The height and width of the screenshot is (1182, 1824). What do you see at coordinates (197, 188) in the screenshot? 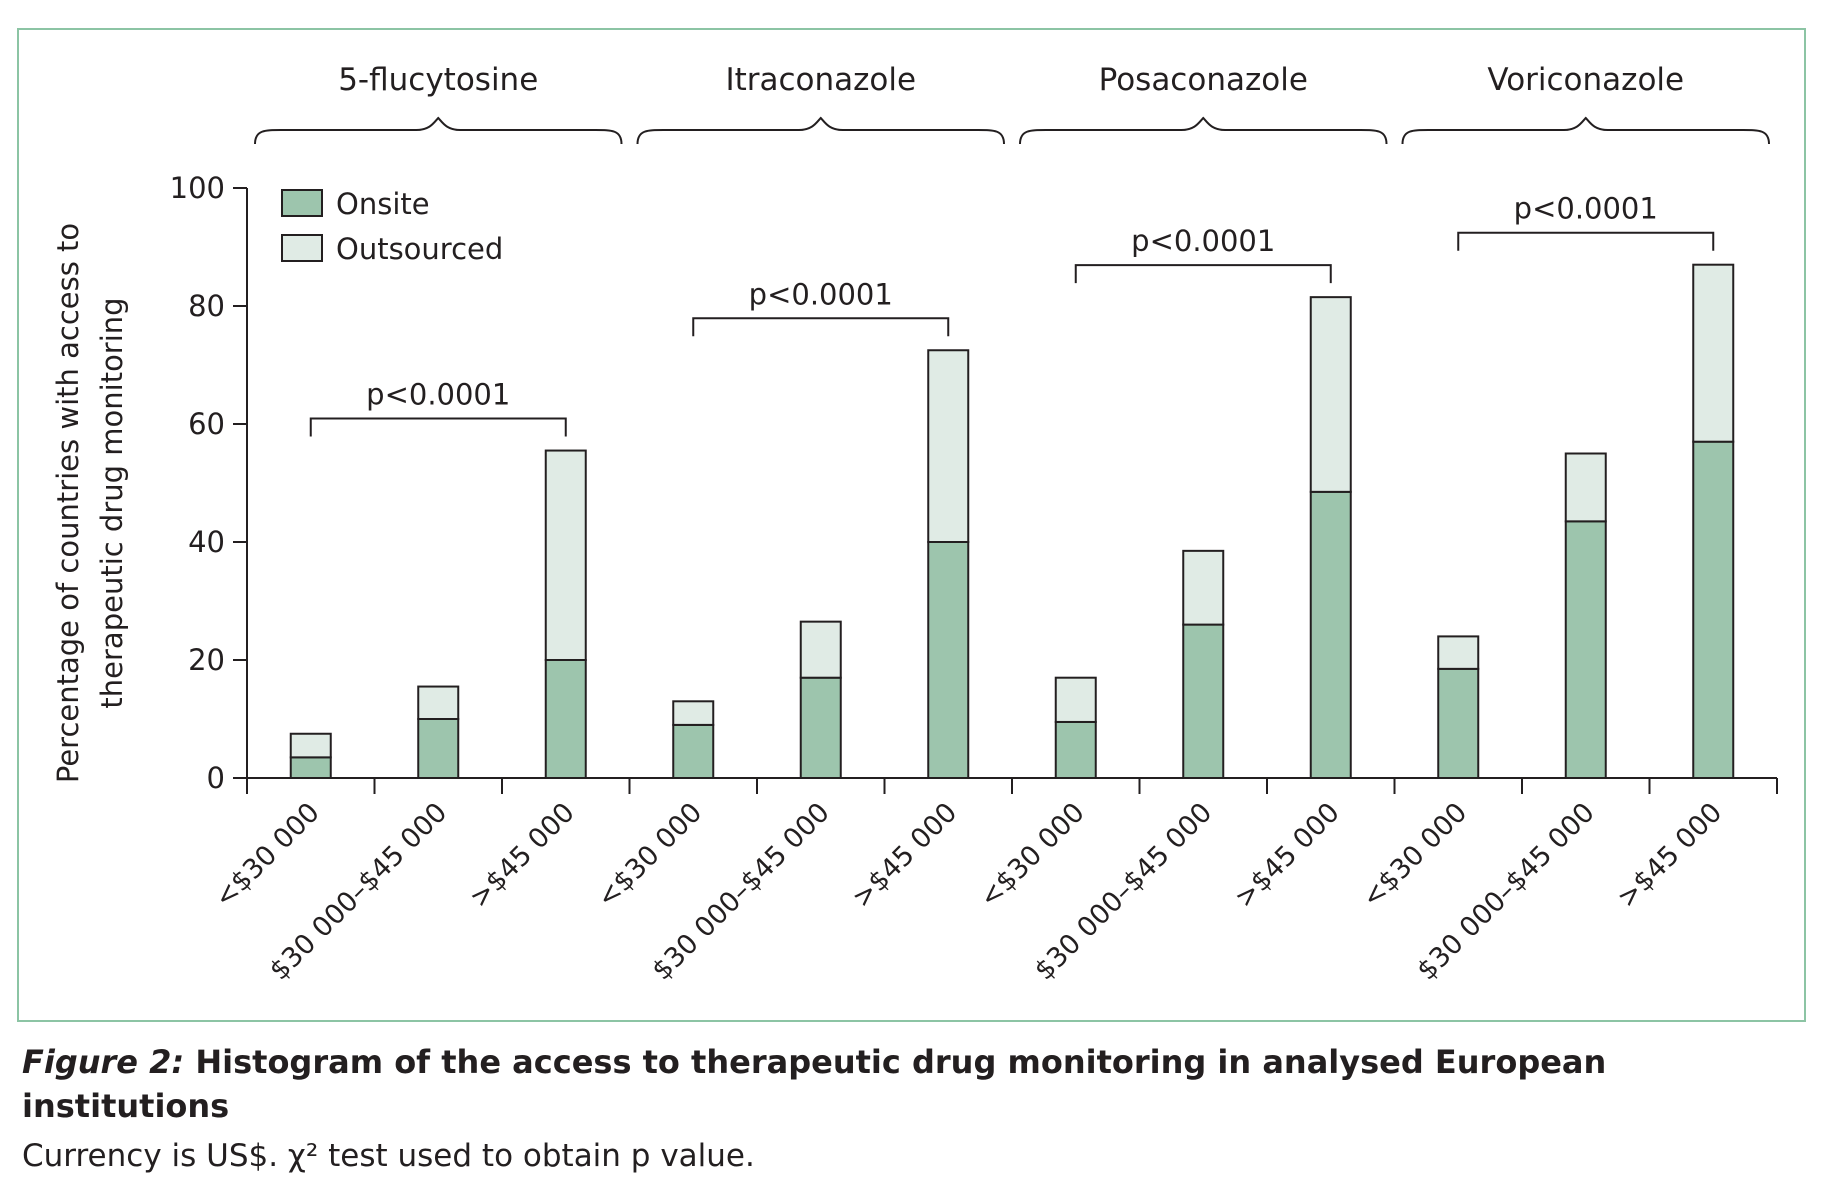
I see `y-tick-label: 100` at bounding box center [197, 188].